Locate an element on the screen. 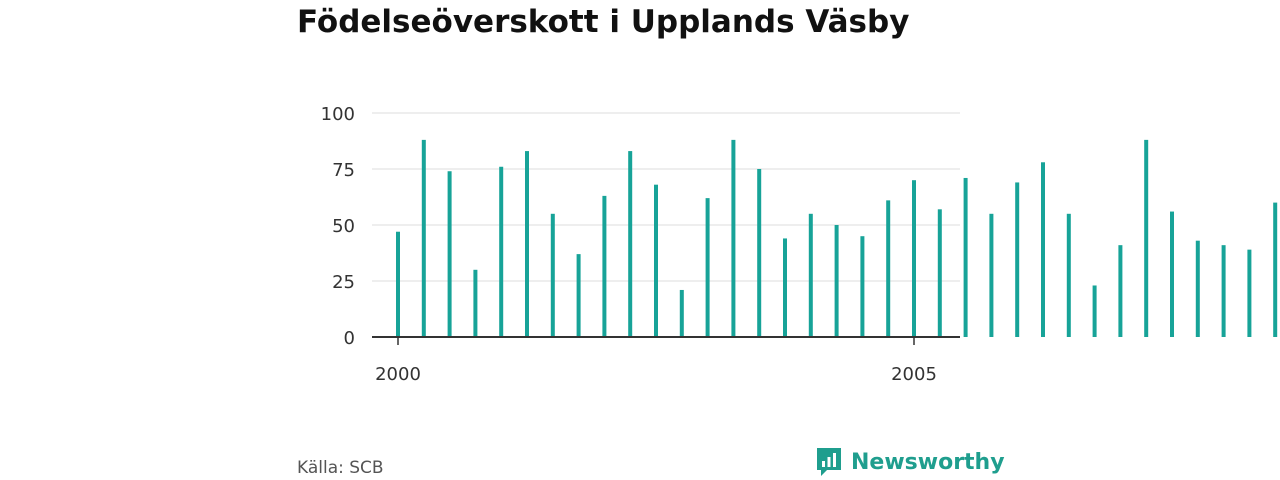 This screenshot has height=480, width=1280. y-tick-label: 25 is located at coordinates (343, 282).